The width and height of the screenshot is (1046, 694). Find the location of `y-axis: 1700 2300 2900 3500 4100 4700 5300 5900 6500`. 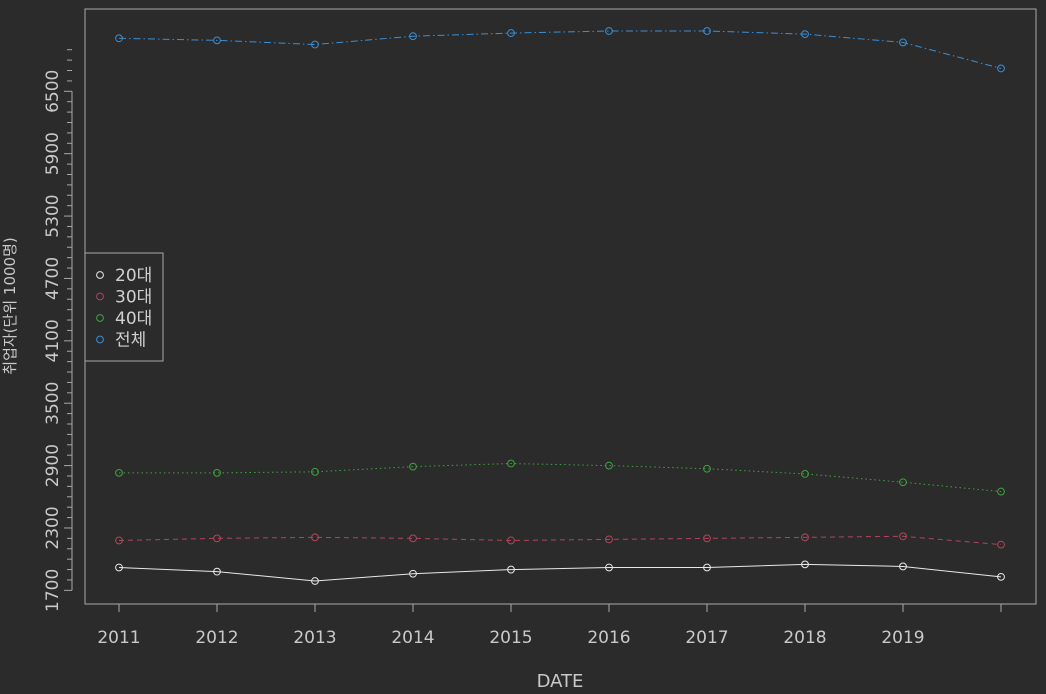

y-axis: 1700 2300 2900 3500 4100 4700 5300 5900 6500 is located at coordinates (58, 330).